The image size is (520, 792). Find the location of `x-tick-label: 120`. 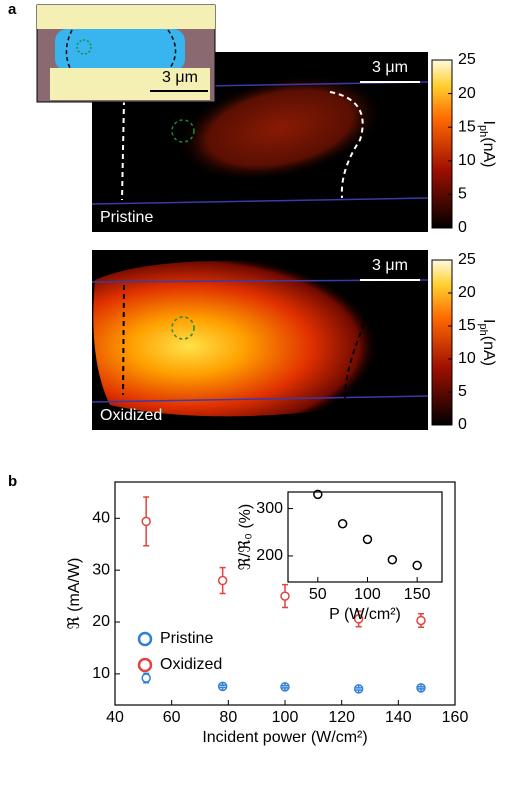

x-tick-label: 120 is located at coordinates (341, 717).